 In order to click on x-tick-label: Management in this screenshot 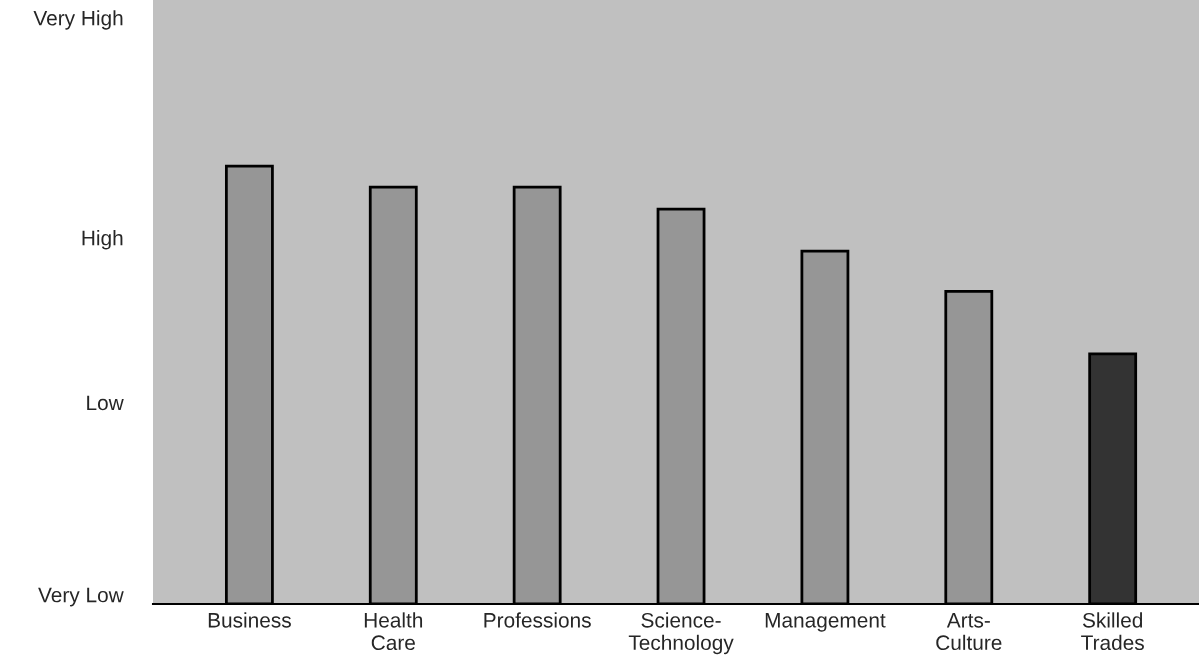, I will do `click(825, 622)`.